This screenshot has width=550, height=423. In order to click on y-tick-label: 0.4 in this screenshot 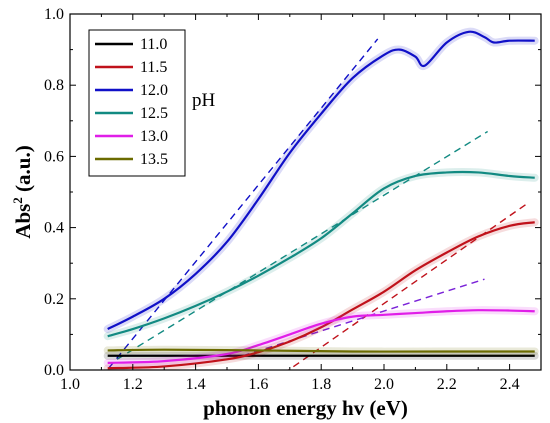, I will do `click(54, 228)`.